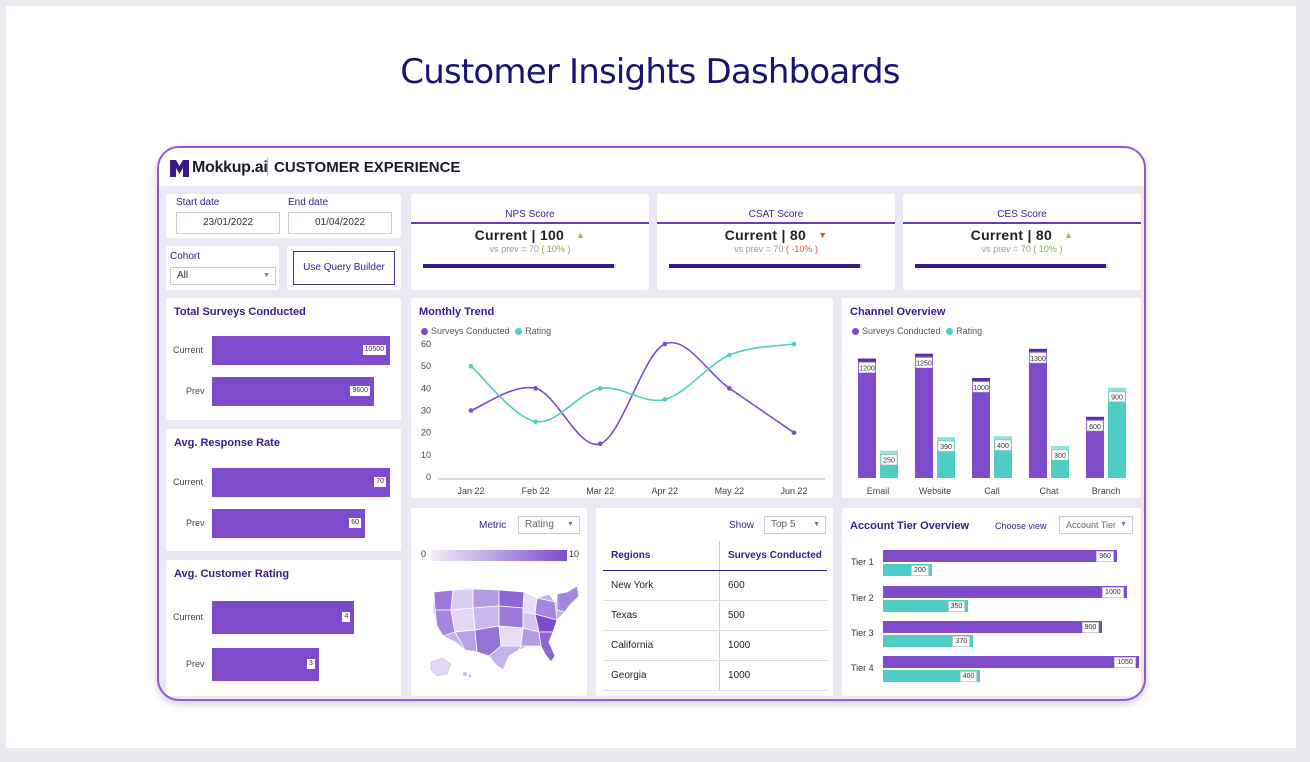 The width and height of the screenshot is (1310, 762). What do you see at coordinates (956, 606) in the screenshot?
I see `tier-bar-value: 350` at bounding box center [956, 606].